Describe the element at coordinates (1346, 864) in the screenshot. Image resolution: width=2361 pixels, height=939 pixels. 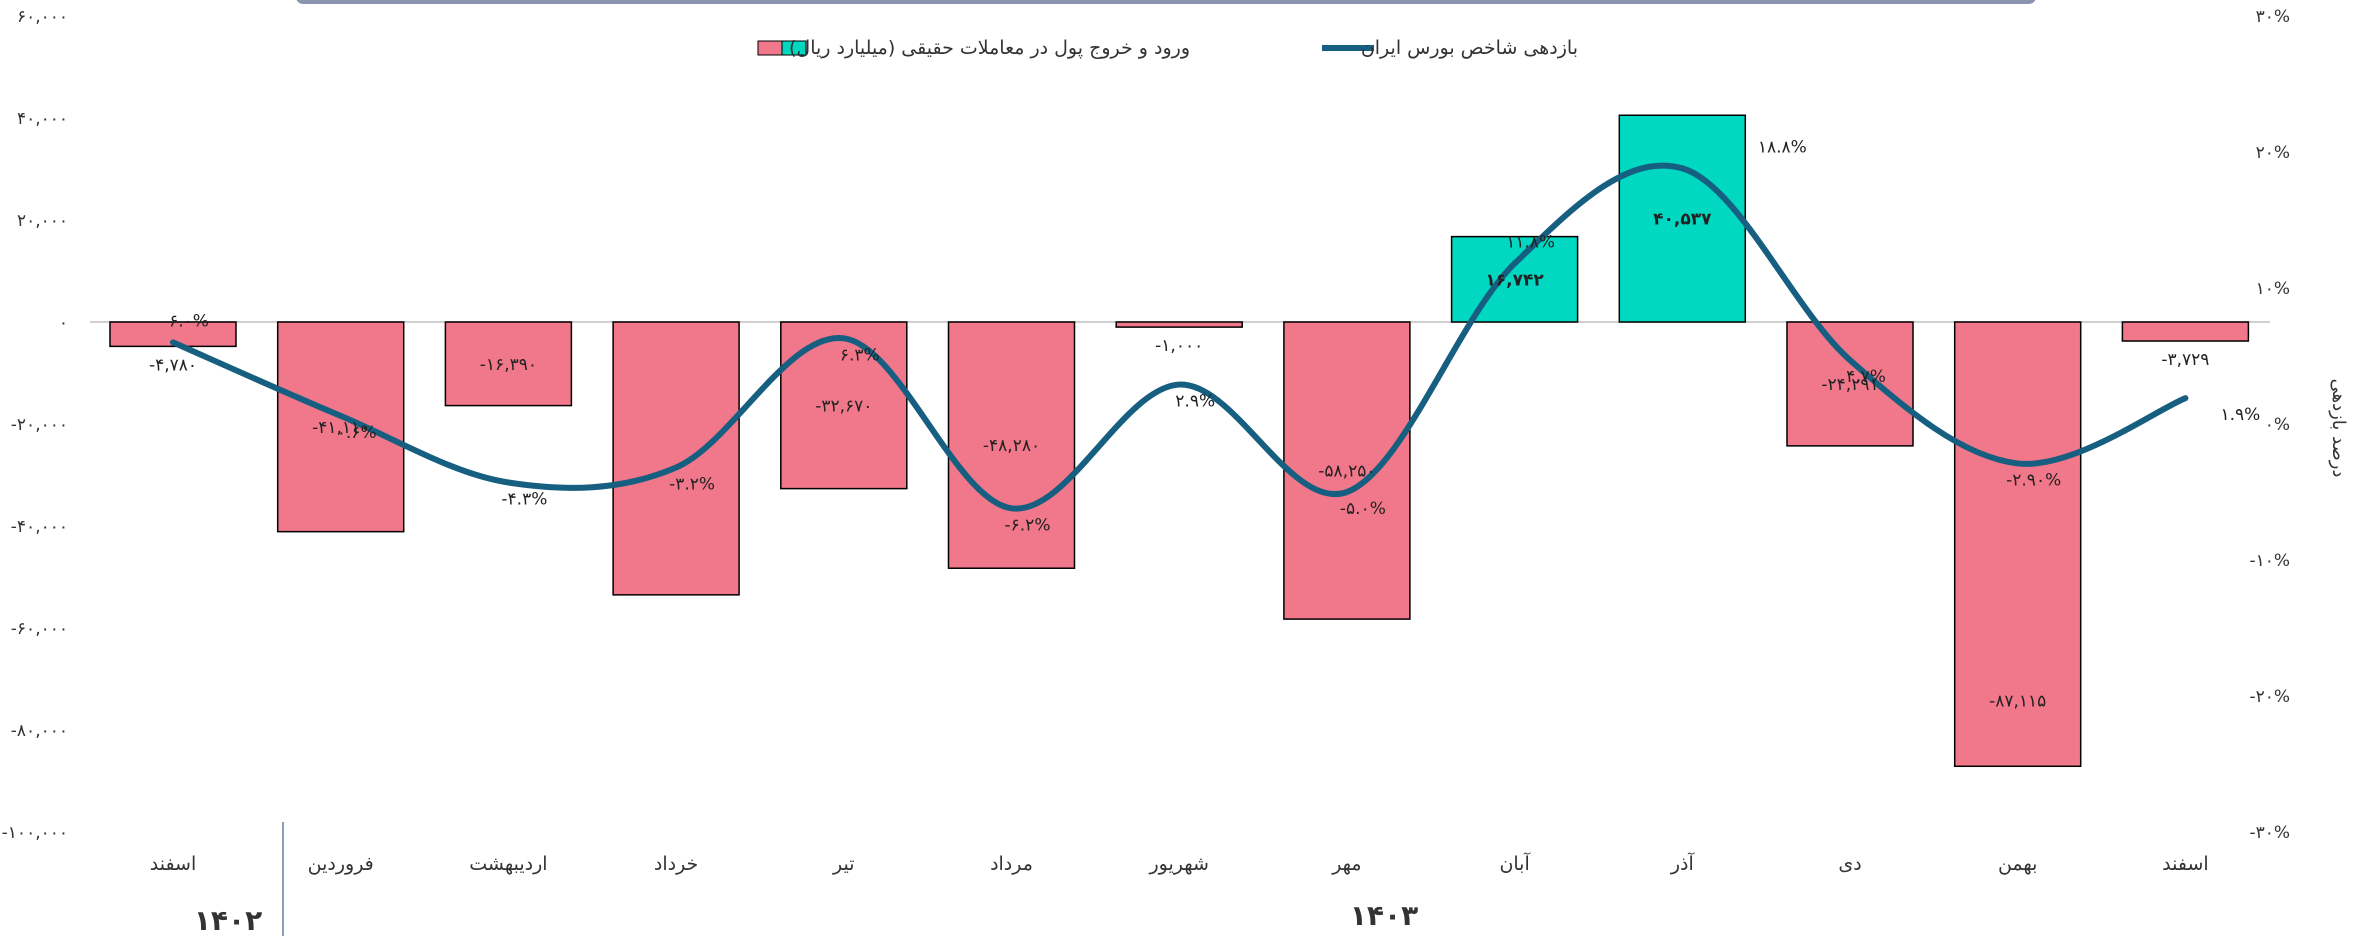
I see `category-label: مهر` at that location.